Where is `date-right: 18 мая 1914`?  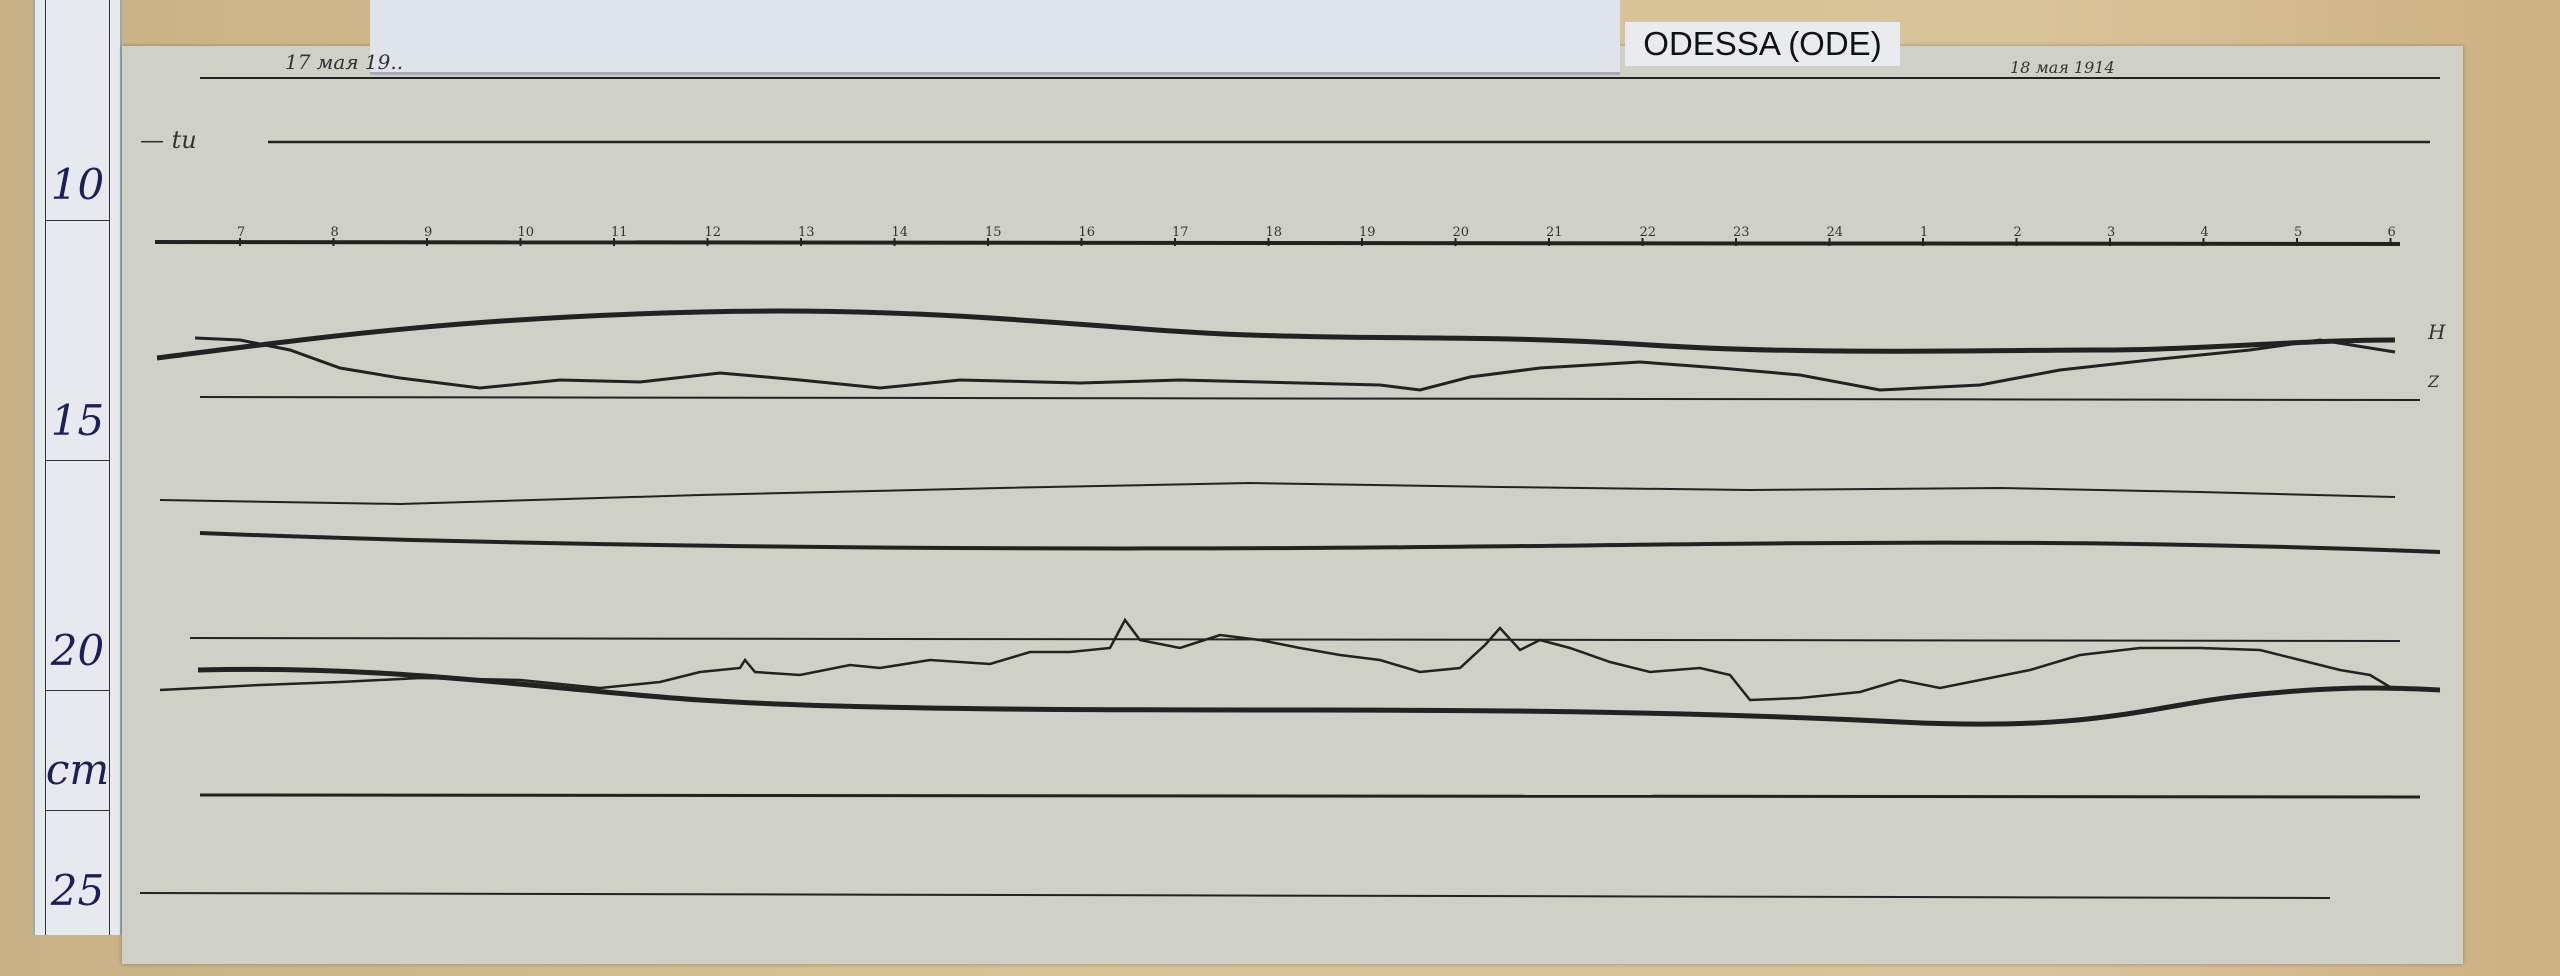 date-right: 18 мая 1914 is located at coordinates (2062, 67).